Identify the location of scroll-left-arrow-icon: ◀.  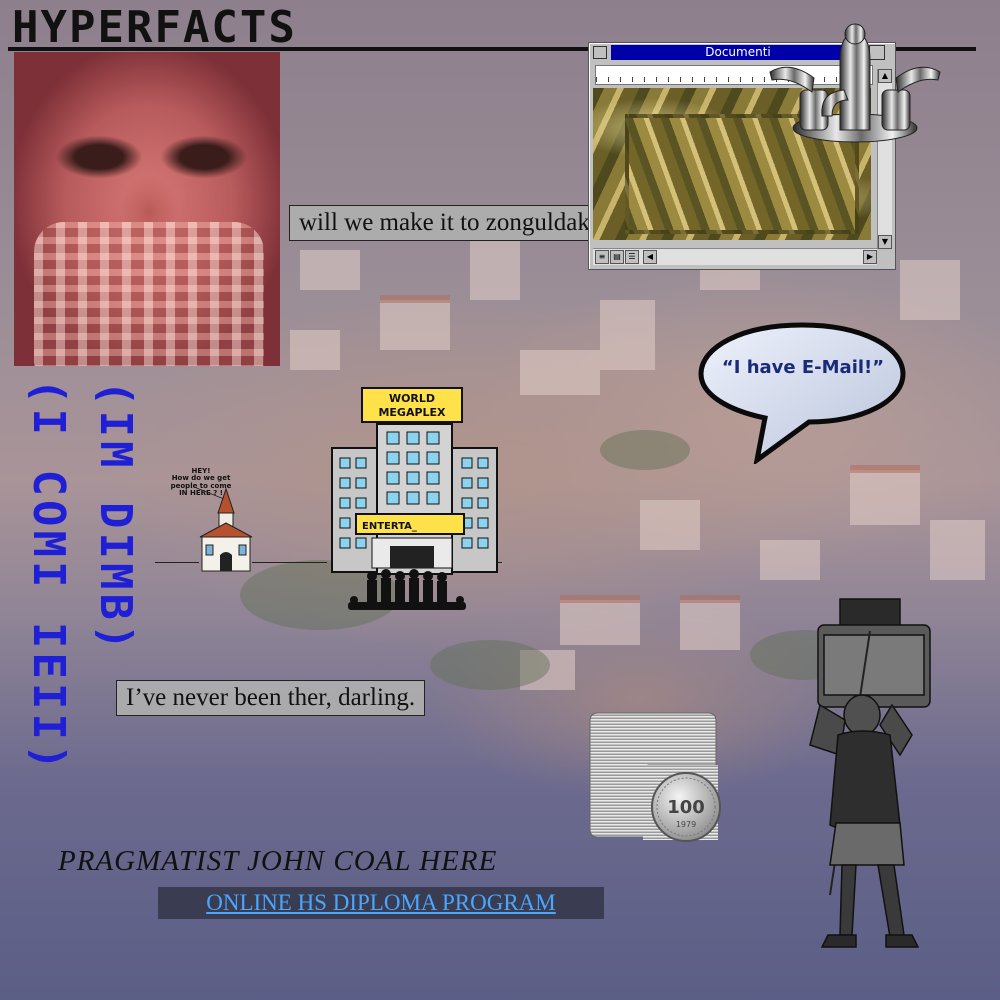
(650, 257).